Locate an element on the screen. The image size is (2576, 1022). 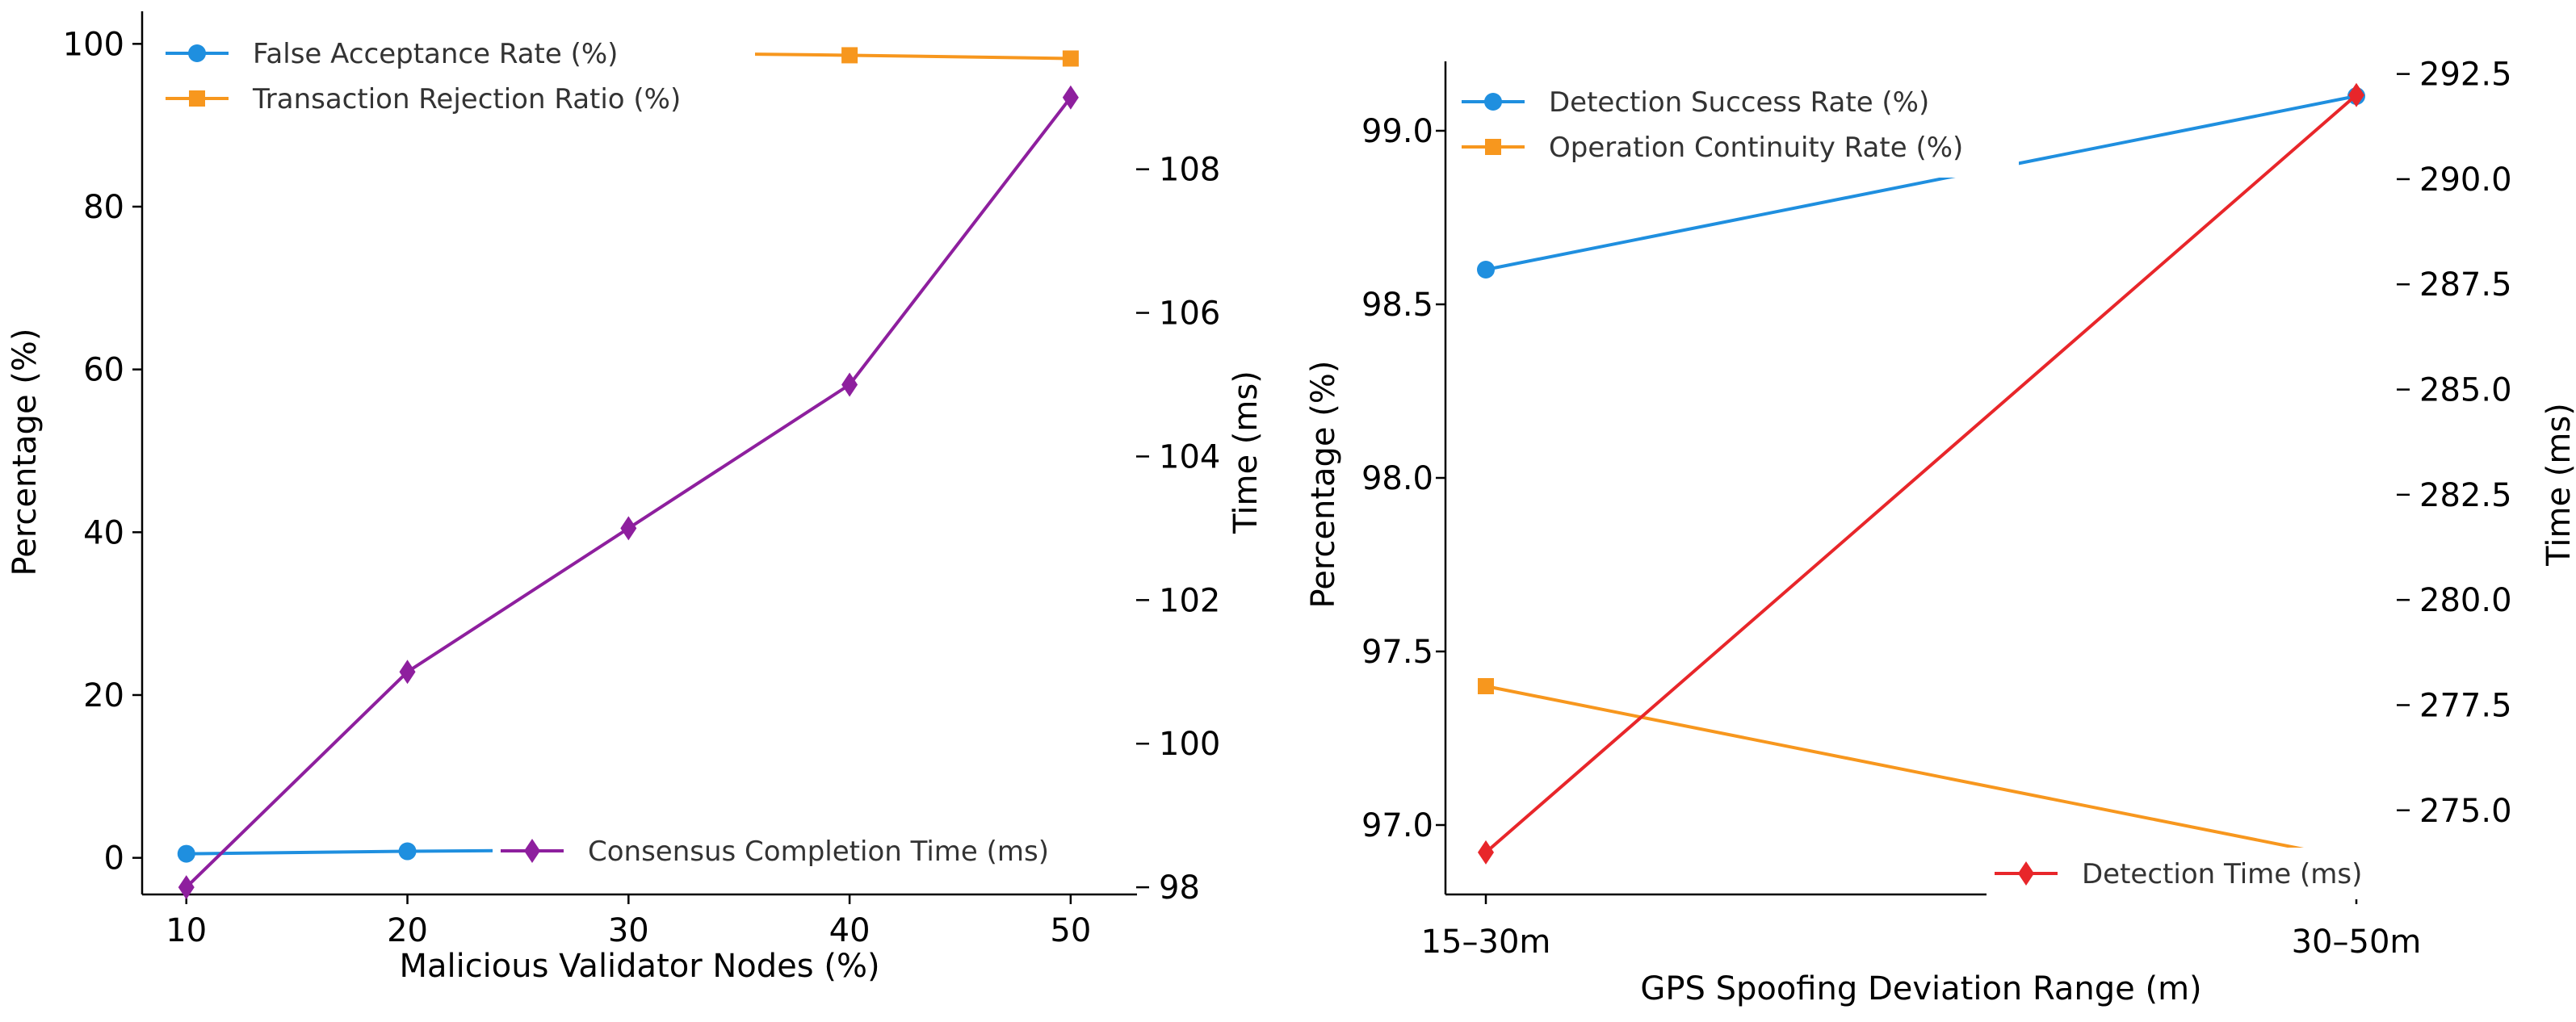
y2-tick-label: 285.0 is located at coordinates (2465, 391).